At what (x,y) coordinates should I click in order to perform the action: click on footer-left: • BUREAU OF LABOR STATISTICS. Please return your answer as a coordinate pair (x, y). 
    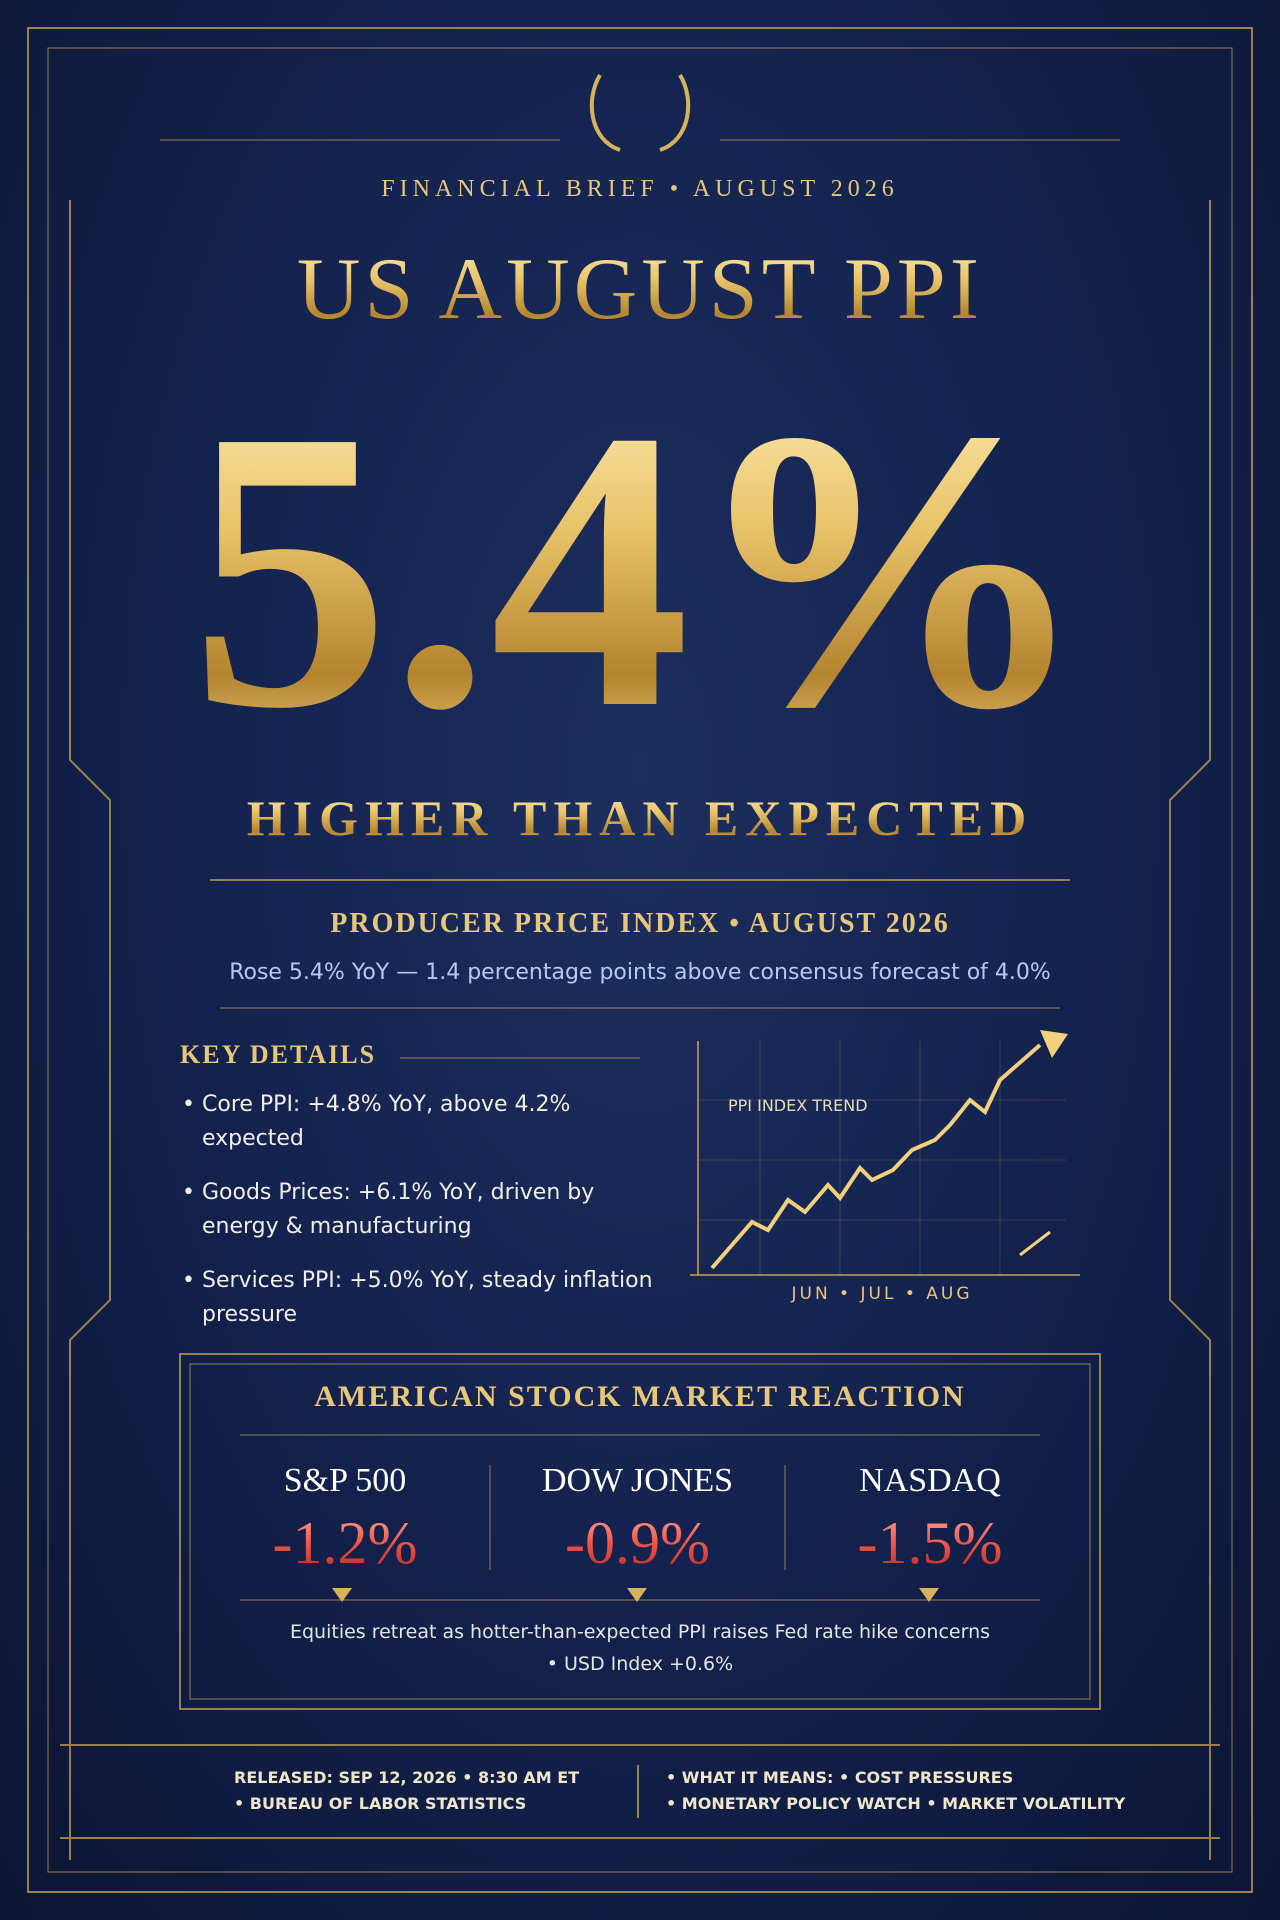
    Looking at the image, I should click on (380, 1803).